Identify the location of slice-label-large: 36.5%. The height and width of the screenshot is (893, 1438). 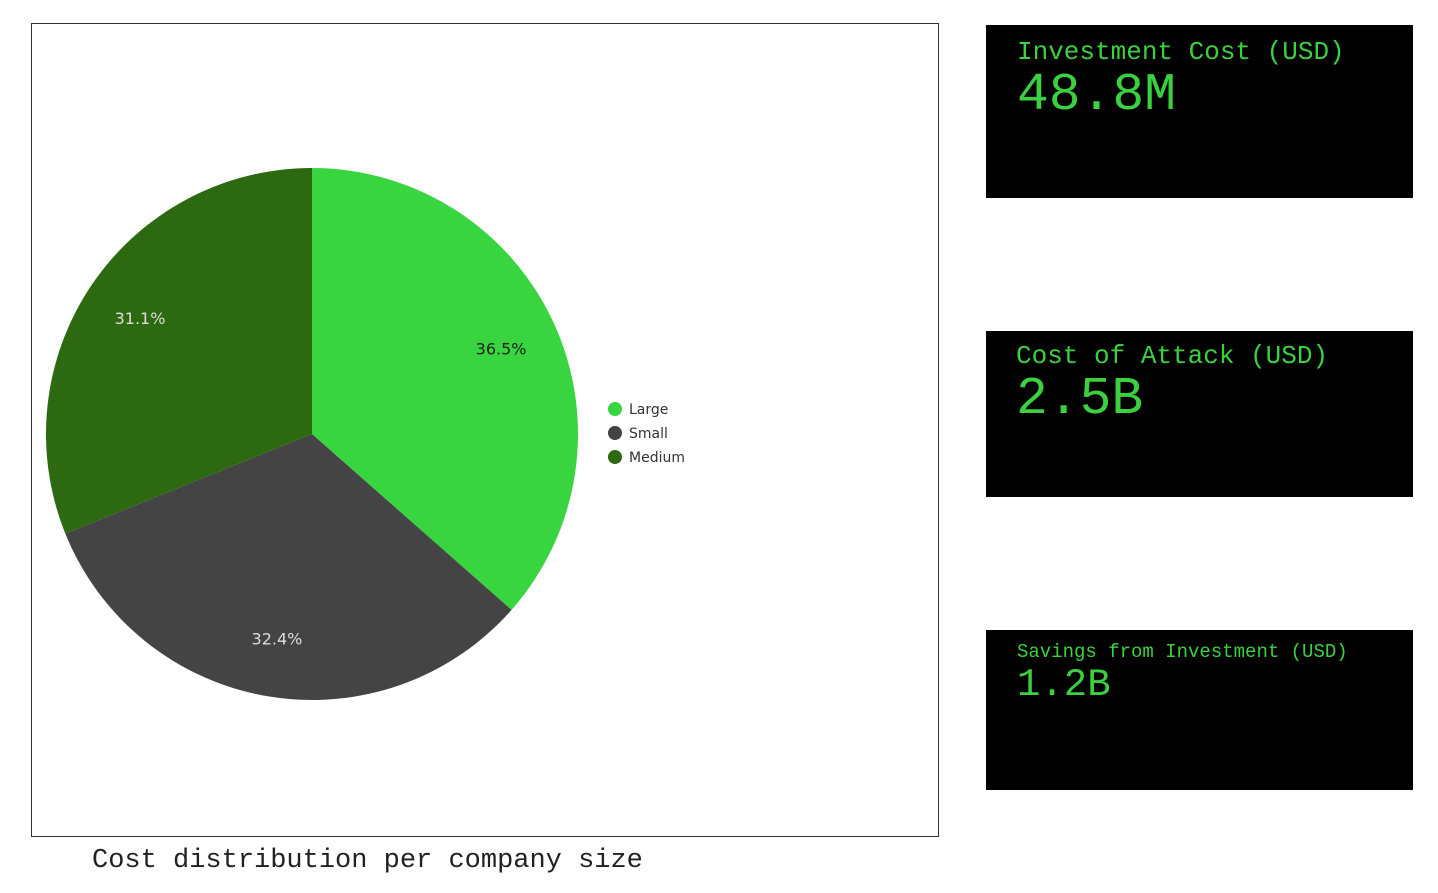
(501, 349).